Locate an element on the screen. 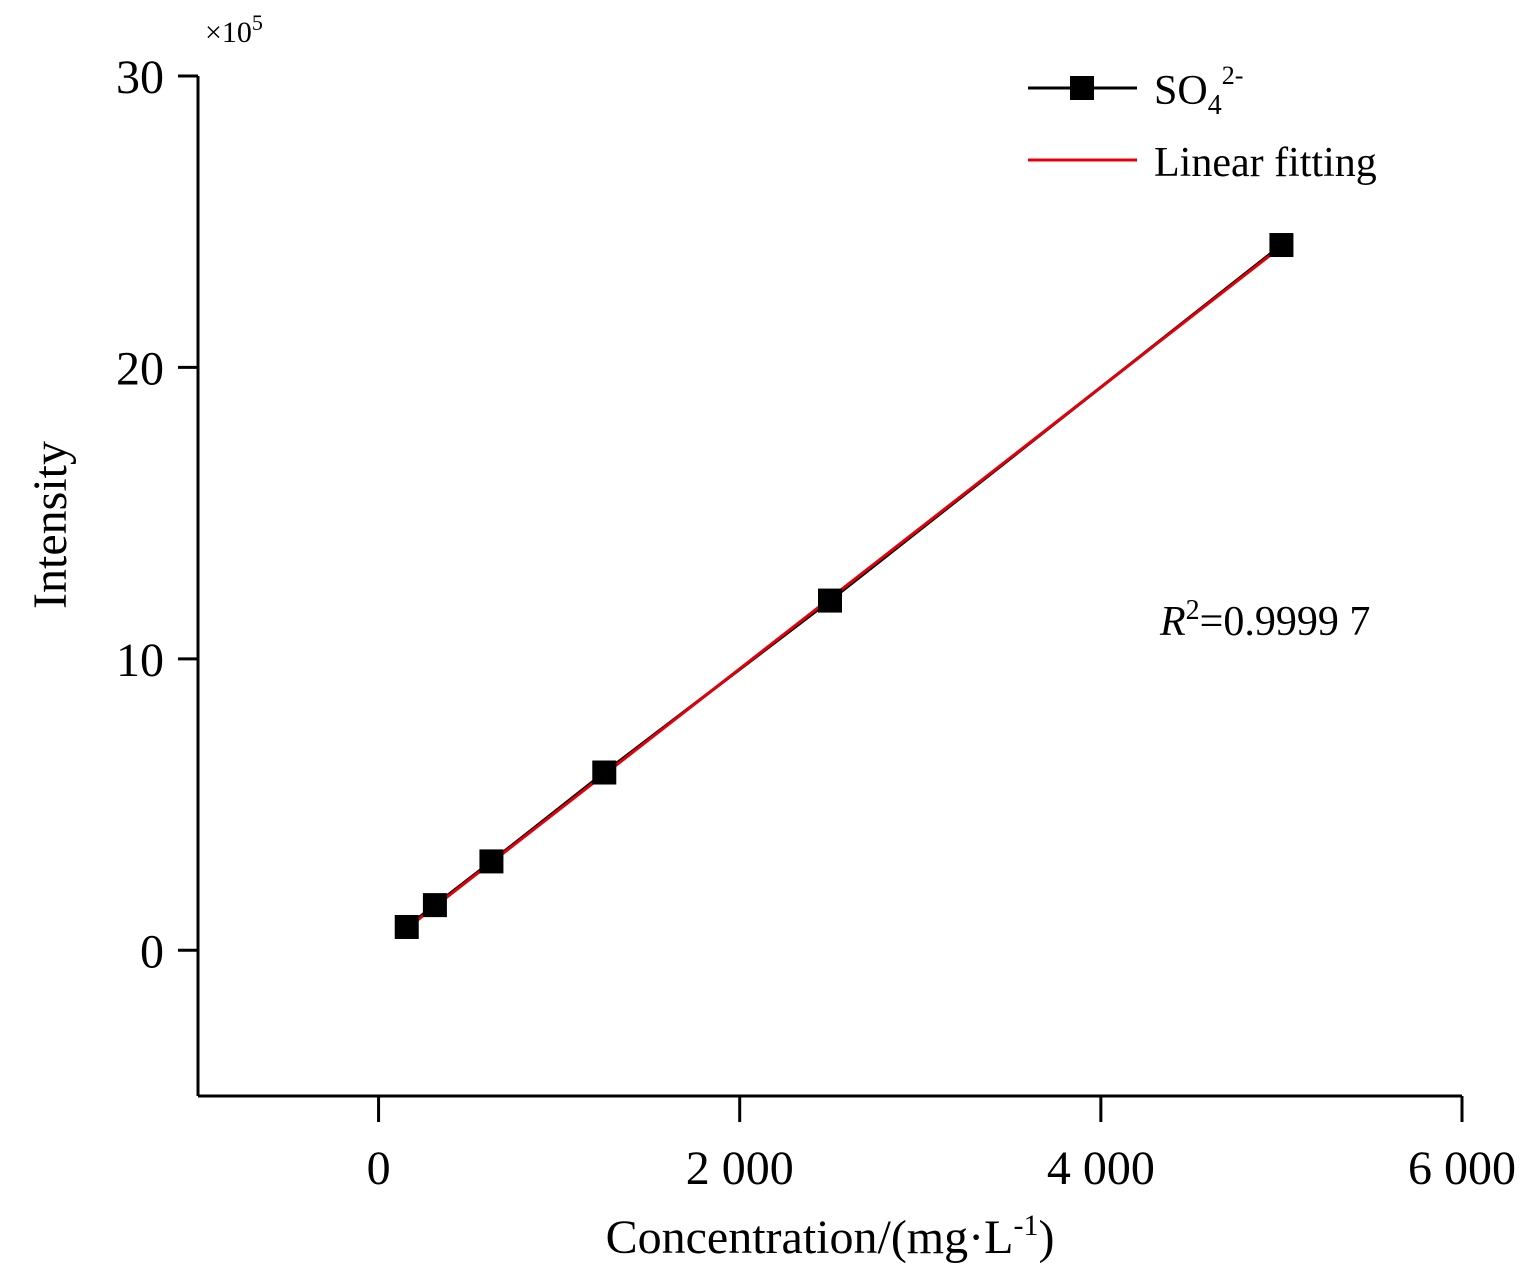 The image size is (1531, 1269). legend-marker-so4 is located at coordinates (1082, 88).